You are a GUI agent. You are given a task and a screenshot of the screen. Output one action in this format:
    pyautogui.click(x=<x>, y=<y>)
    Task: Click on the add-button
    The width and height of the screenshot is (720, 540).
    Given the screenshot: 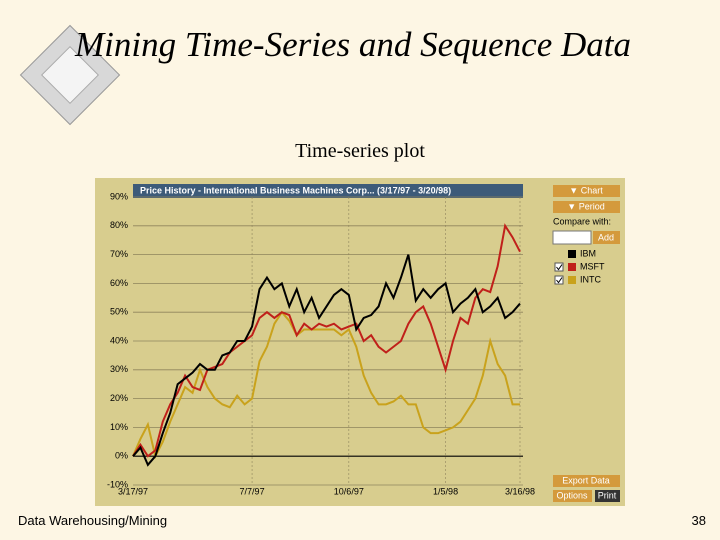 What is the action you would take?
    pyautogui.click(x=606, y=237)
    